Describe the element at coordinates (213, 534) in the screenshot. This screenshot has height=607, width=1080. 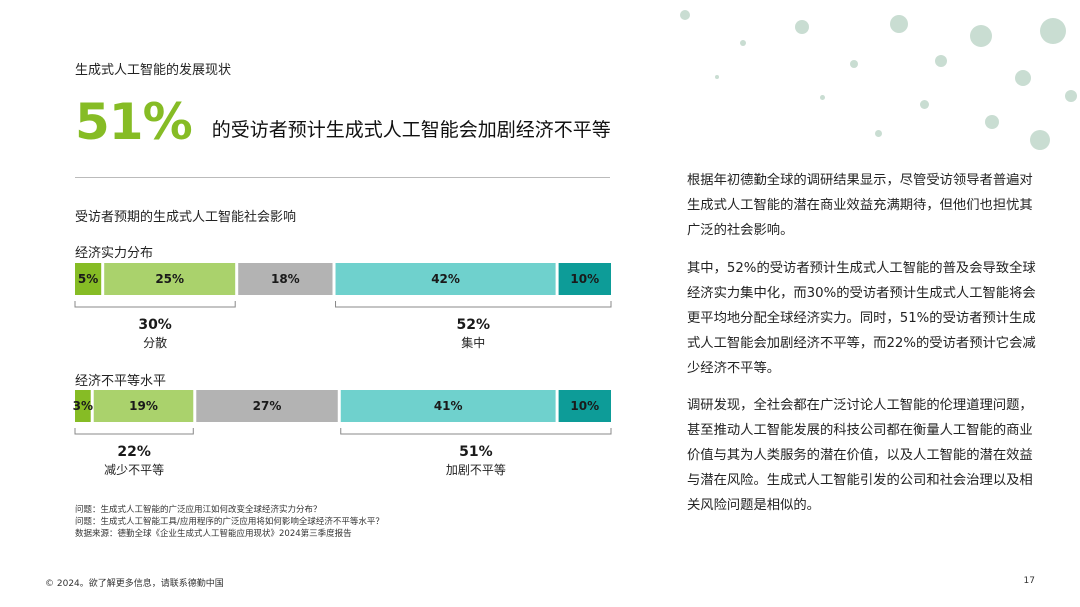
I see `note-line: 数据来源：德勤全球《企业生成式人工智能应用现状》2024第三季度报告` at that location.